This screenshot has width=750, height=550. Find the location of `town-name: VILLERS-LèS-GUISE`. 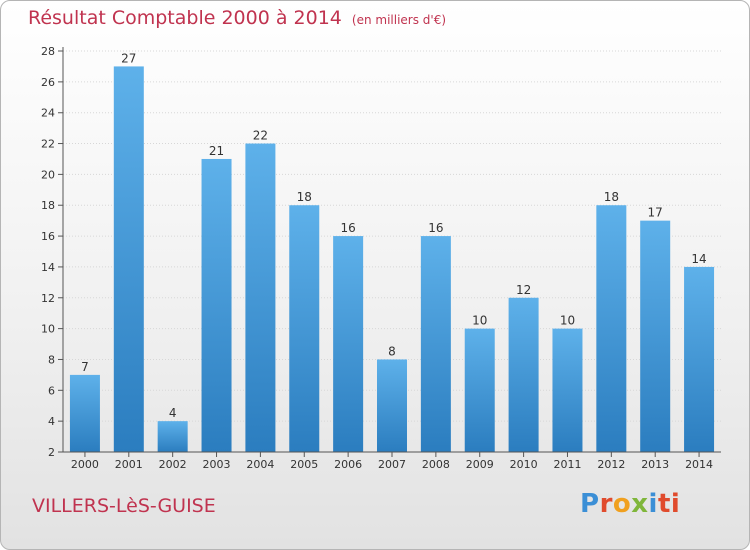

town-name: VILLERS-LèS-GUISE is located at coordinates (124, 506).